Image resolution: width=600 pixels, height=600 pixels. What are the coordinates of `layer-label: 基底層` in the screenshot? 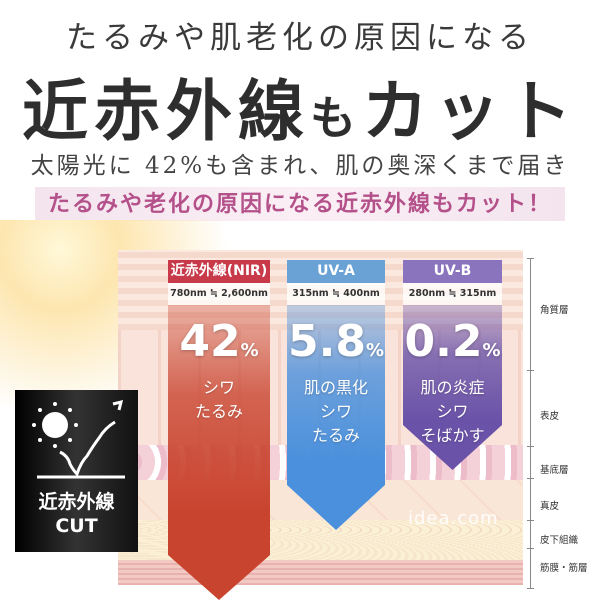 It's located at (554, 470).